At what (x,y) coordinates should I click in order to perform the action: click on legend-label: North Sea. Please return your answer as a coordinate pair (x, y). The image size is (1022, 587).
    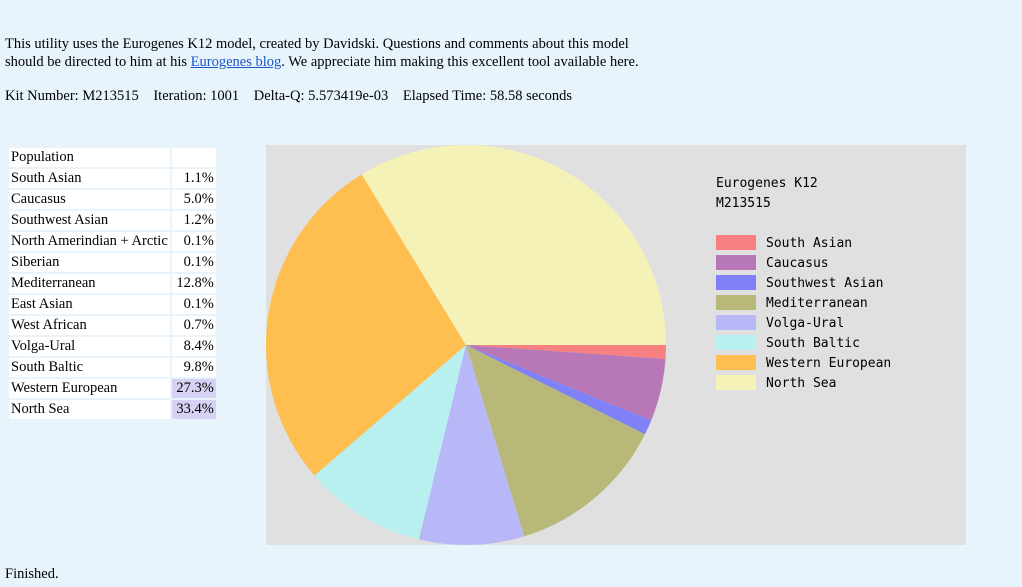
    Looking at the image, I should click on (801, 383).